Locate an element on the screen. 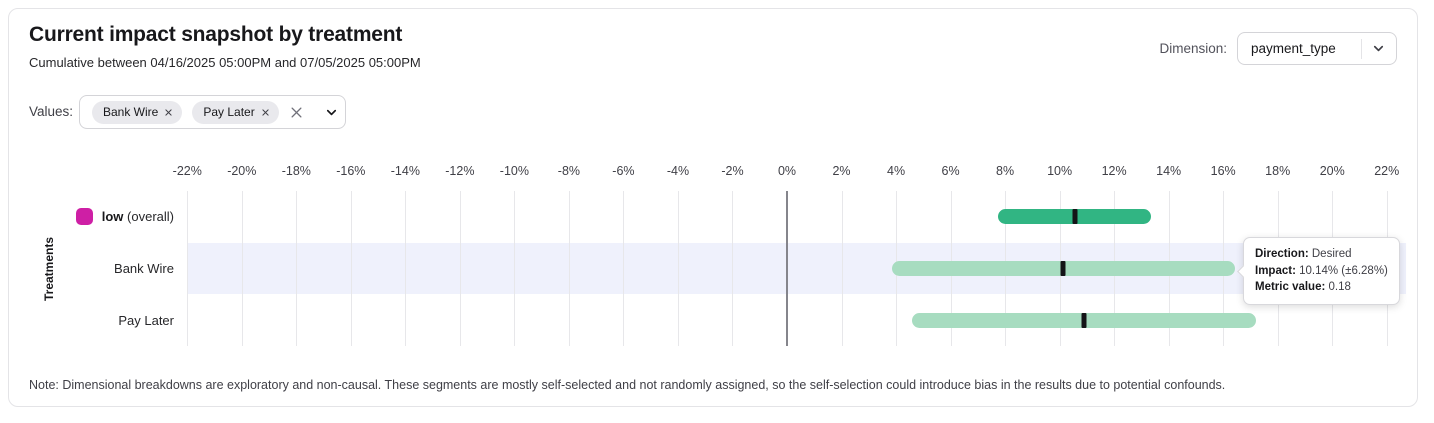  value-chip-label: Pay Later is located at coordinates (229, 112).